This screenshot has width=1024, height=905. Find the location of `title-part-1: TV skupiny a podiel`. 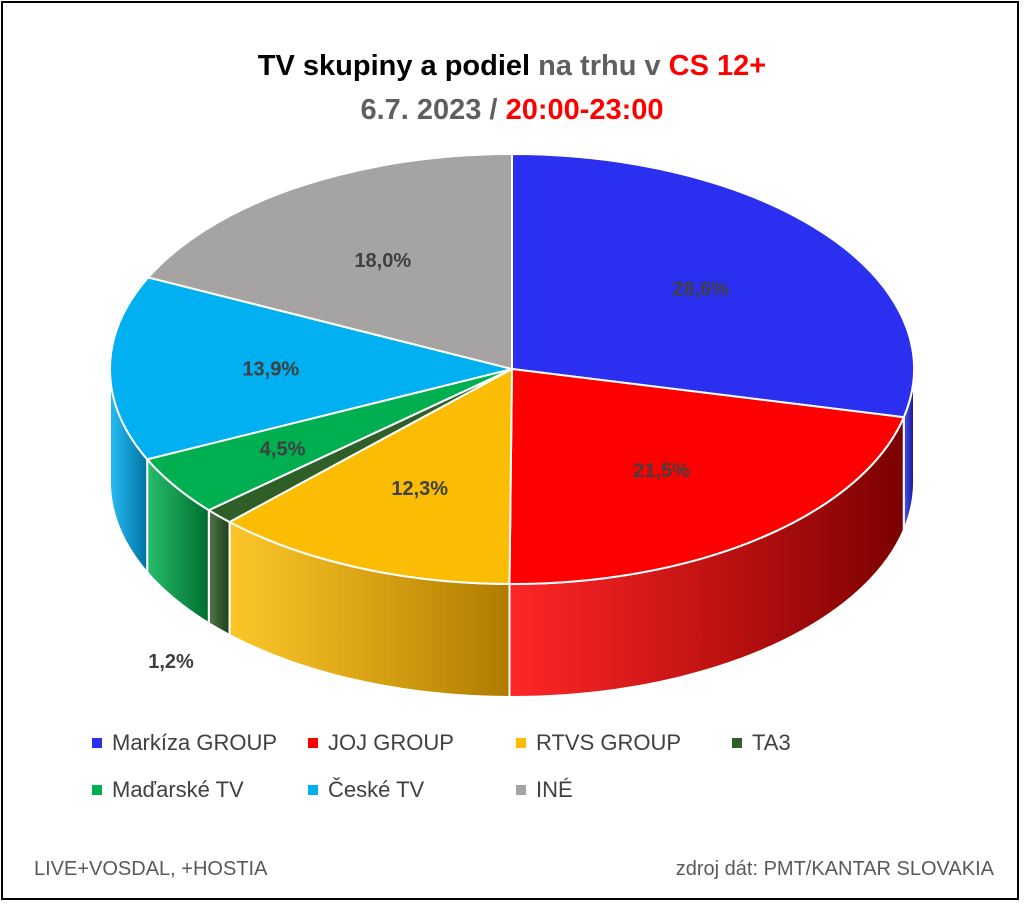

title-part-1: TV skupiny a podiel is located at coordinates (394, 66).